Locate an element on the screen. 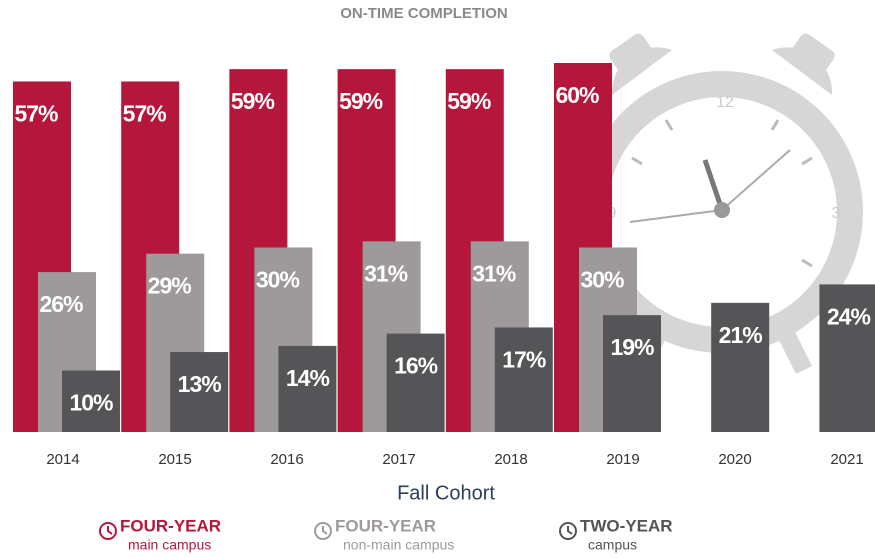  value-label: 24% is located at coordinates (849, 316).